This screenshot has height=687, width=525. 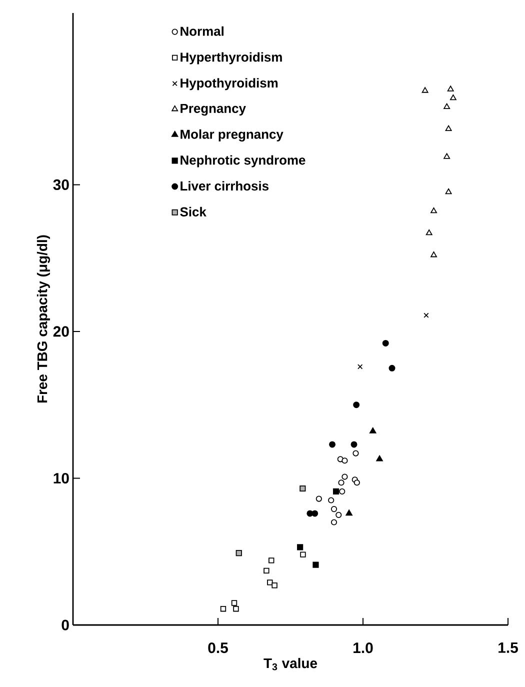 What do you see at coordinates (193, 211) in the screenshot?
I see `legend-label: Sick` at bounding box center [193, 211].